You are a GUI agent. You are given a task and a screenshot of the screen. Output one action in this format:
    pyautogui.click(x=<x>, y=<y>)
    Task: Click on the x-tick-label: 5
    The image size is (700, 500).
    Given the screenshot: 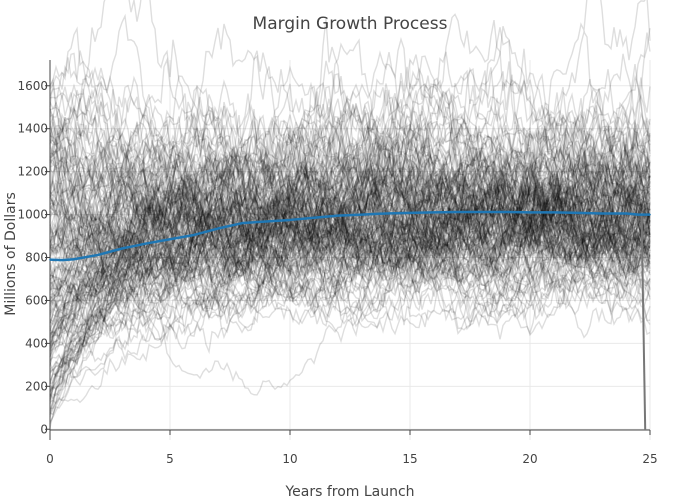 What is the action you would take?
    pyautogui.click(x=170, y=459)
    